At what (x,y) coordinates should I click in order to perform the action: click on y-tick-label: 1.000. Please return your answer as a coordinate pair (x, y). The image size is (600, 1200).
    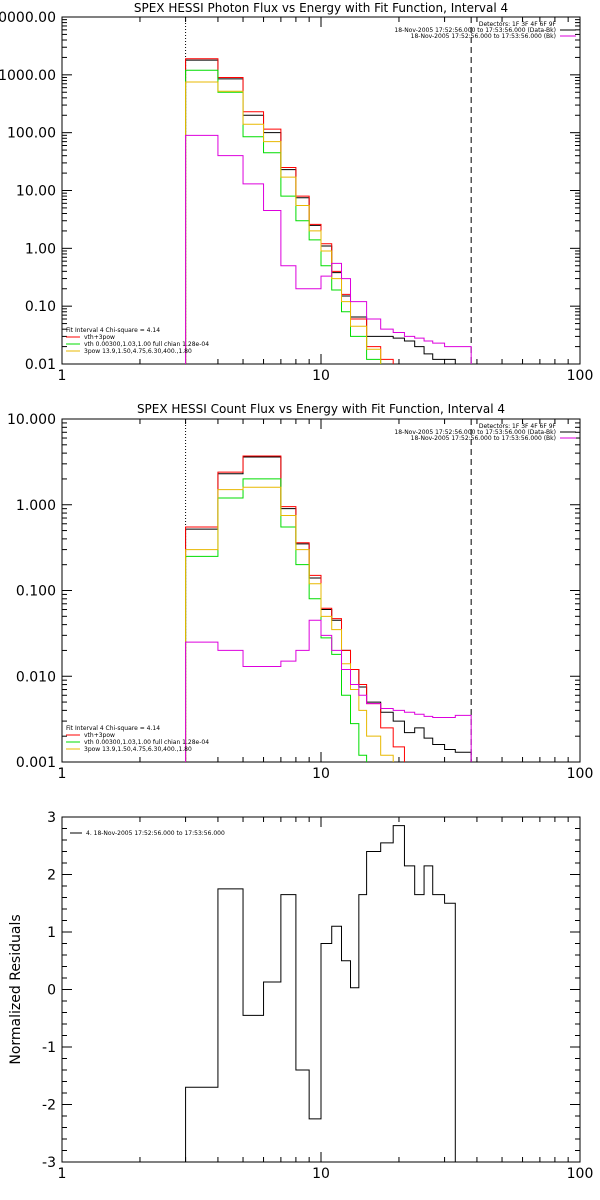
    Looking at the image, I should click on (36, 506).